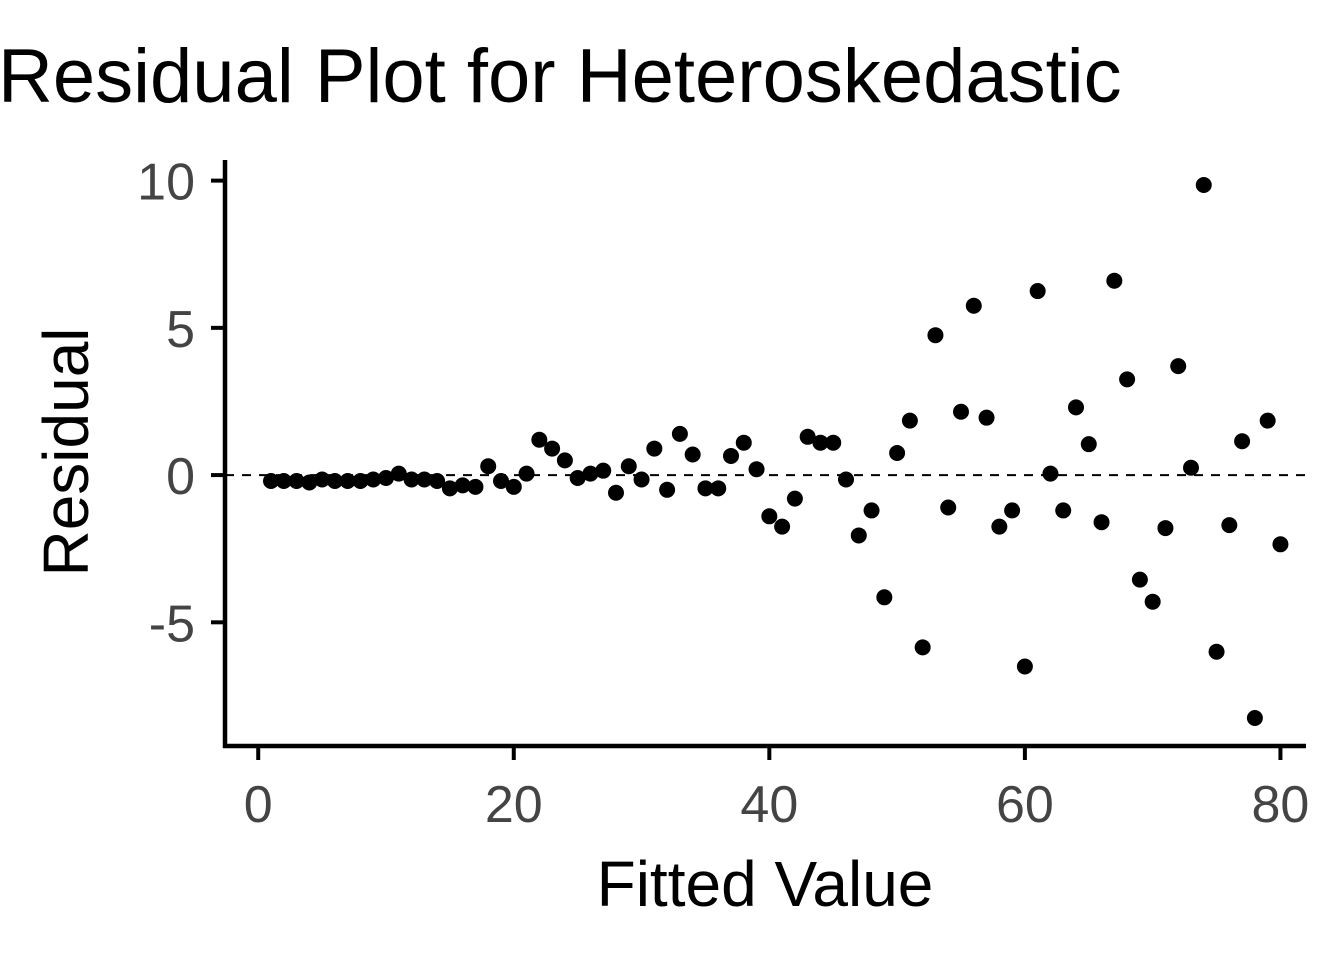 This screenshot has height=960, width=1344. Describe the element at coordinates (514, 805) in the screenshot. I see `x-tick-label: 20` at that location.